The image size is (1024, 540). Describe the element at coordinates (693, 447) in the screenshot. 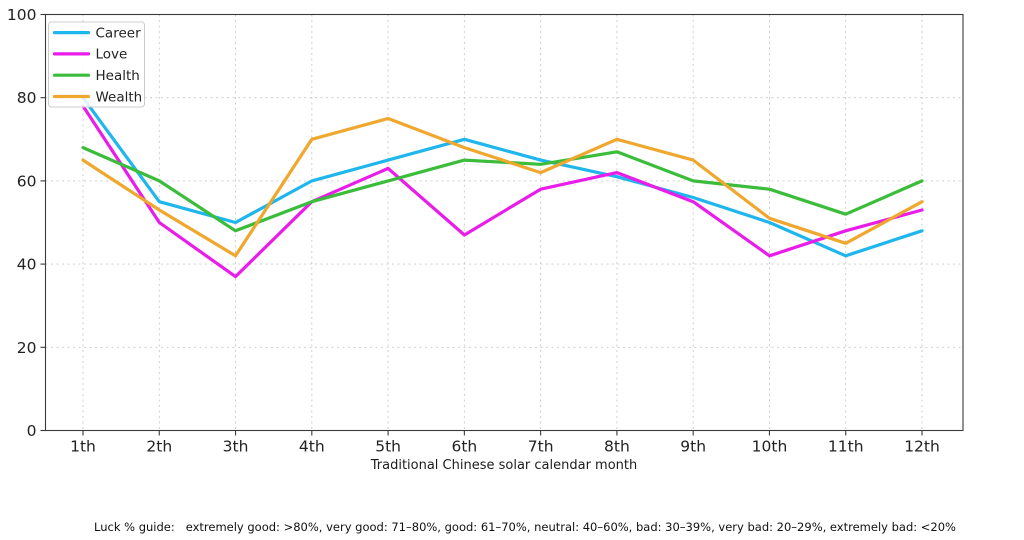

I see `x-tick-label: 9th` at that location.